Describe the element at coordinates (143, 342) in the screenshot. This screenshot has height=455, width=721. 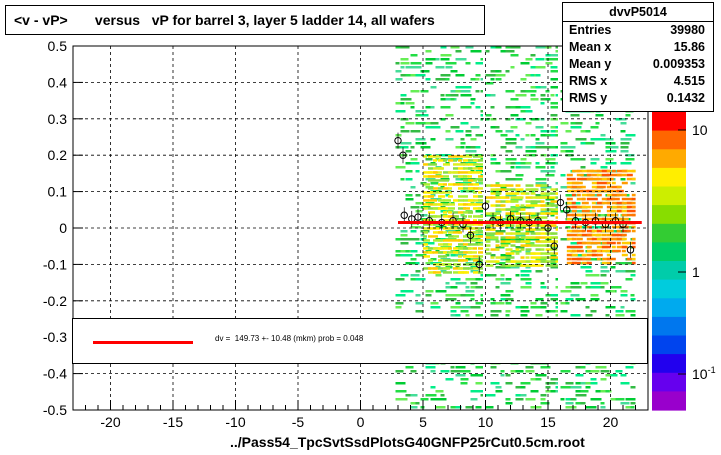
I see `fit-legend-line` at that location.